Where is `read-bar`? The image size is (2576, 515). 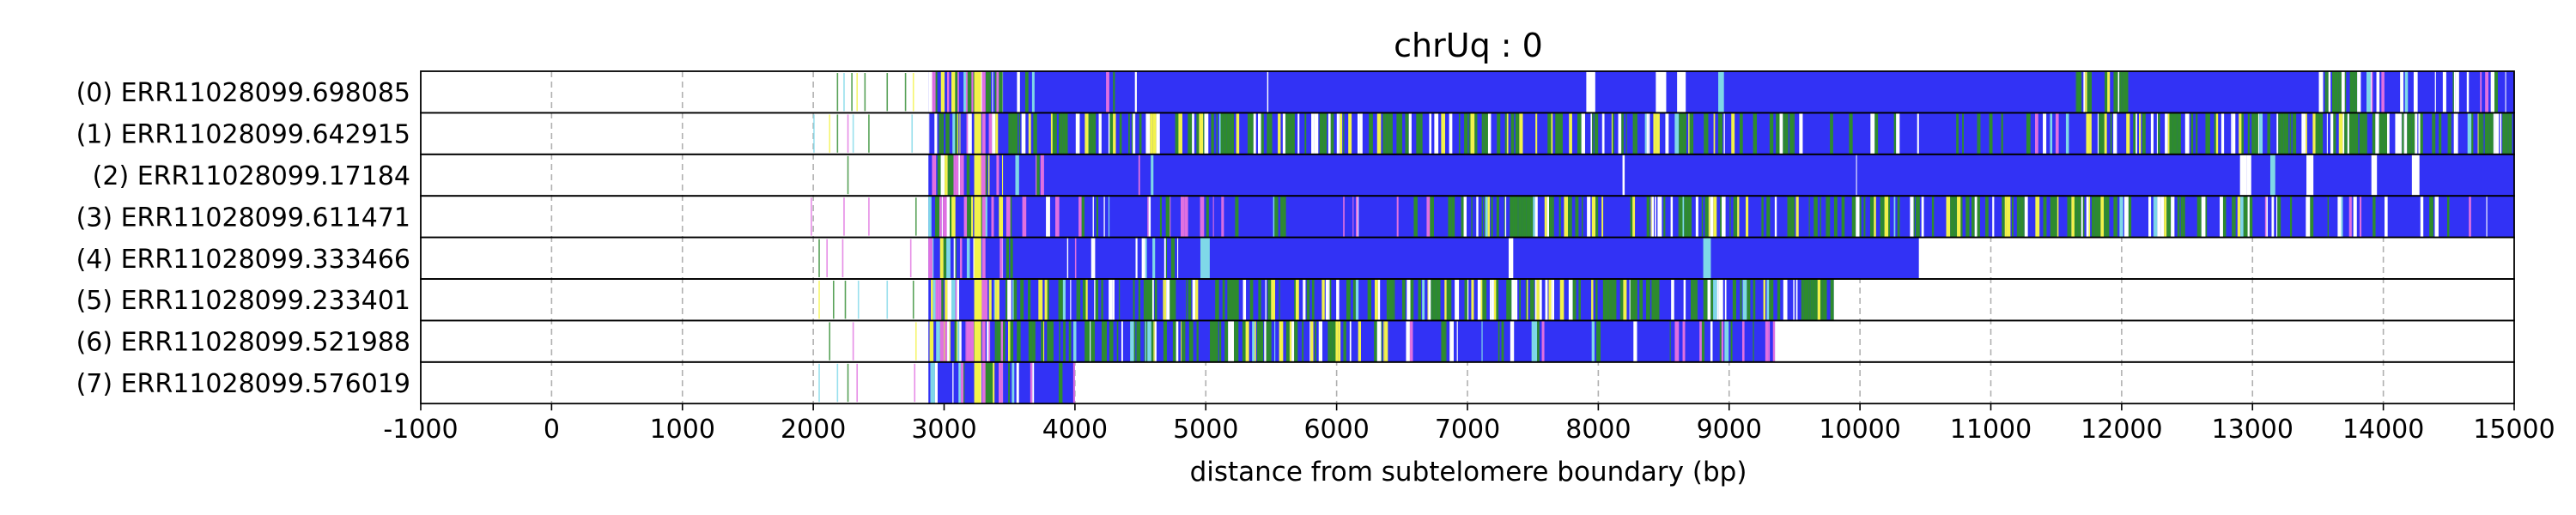
read-bar is located at coordinates (1423, 258).